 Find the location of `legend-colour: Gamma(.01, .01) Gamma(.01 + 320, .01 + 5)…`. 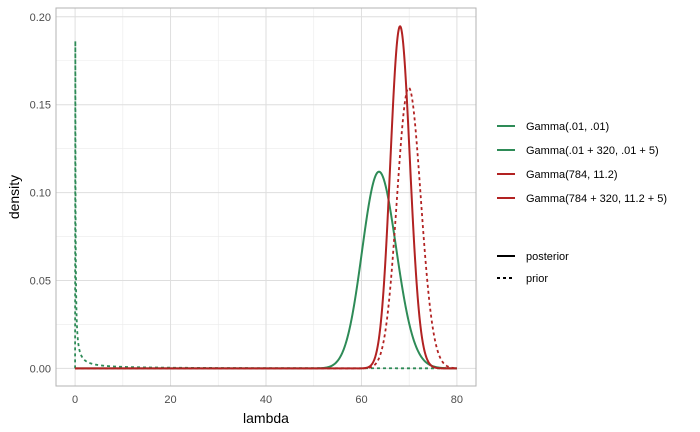

legend-colour: Gamma(.01, .01) Gamma(.01 + 320, .01 + 5)… is located at coordinates (582, 163).